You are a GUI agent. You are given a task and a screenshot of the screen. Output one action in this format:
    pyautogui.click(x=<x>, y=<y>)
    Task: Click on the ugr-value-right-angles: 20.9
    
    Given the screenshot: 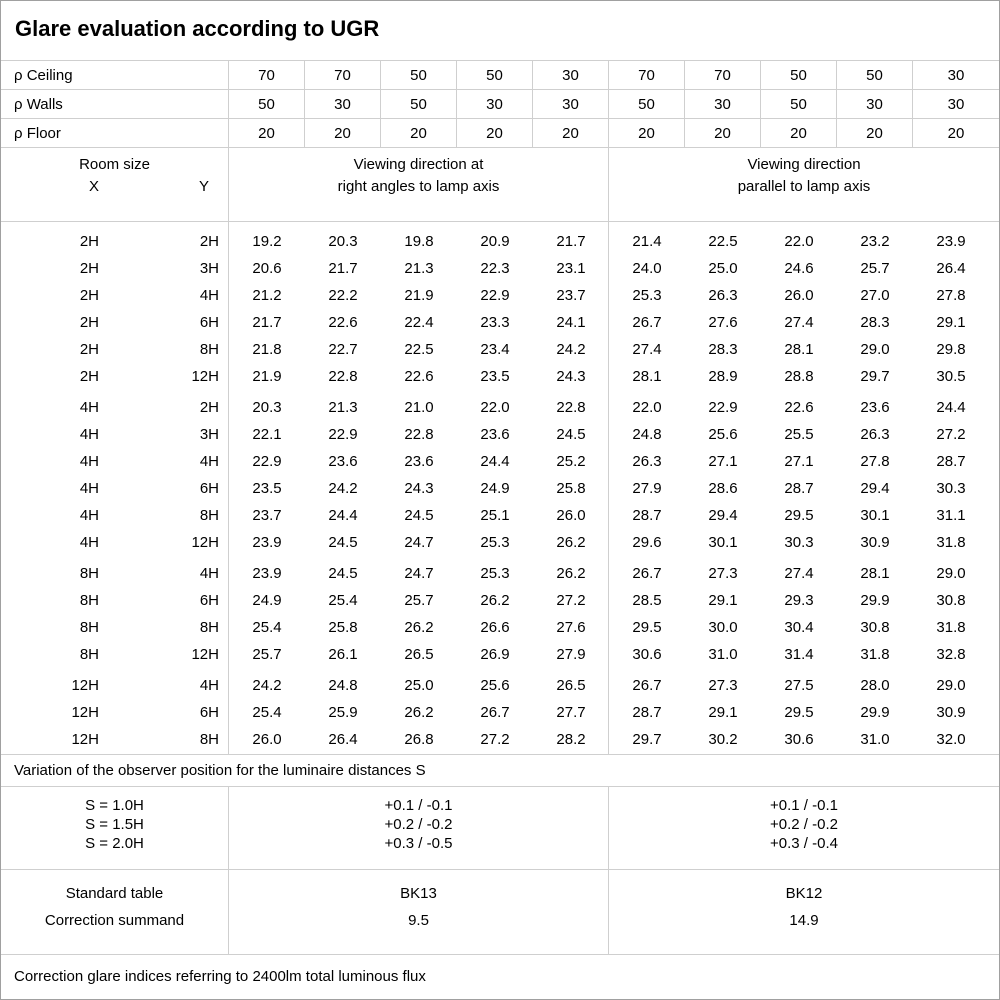 What is the action you would take?
    pyautogui.click(x=495, y=241)
    